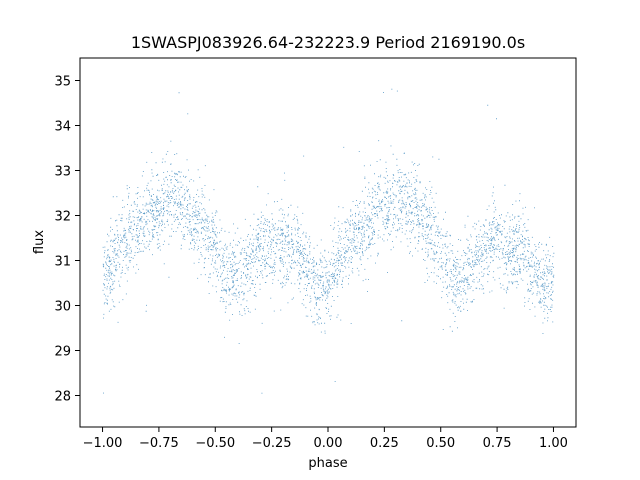  I want to click on y-tick-label: 30, so click(62, 307).